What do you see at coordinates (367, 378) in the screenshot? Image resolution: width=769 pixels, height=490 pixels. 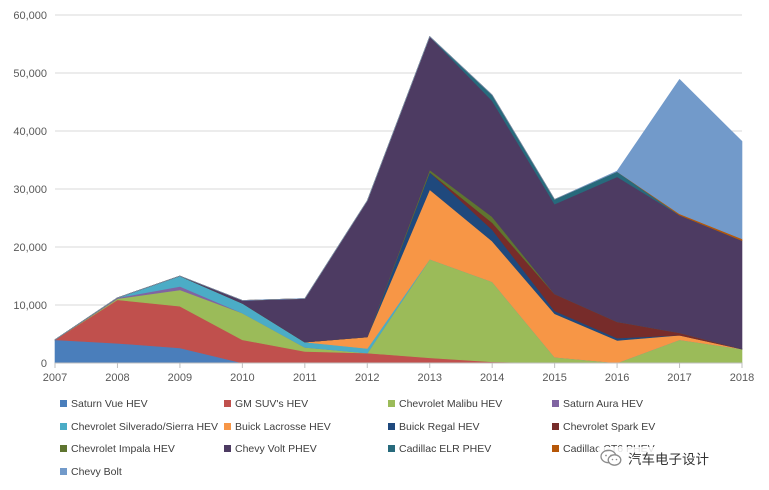 I see `x-tick-label: 2012` at bounding box center [367, 378].